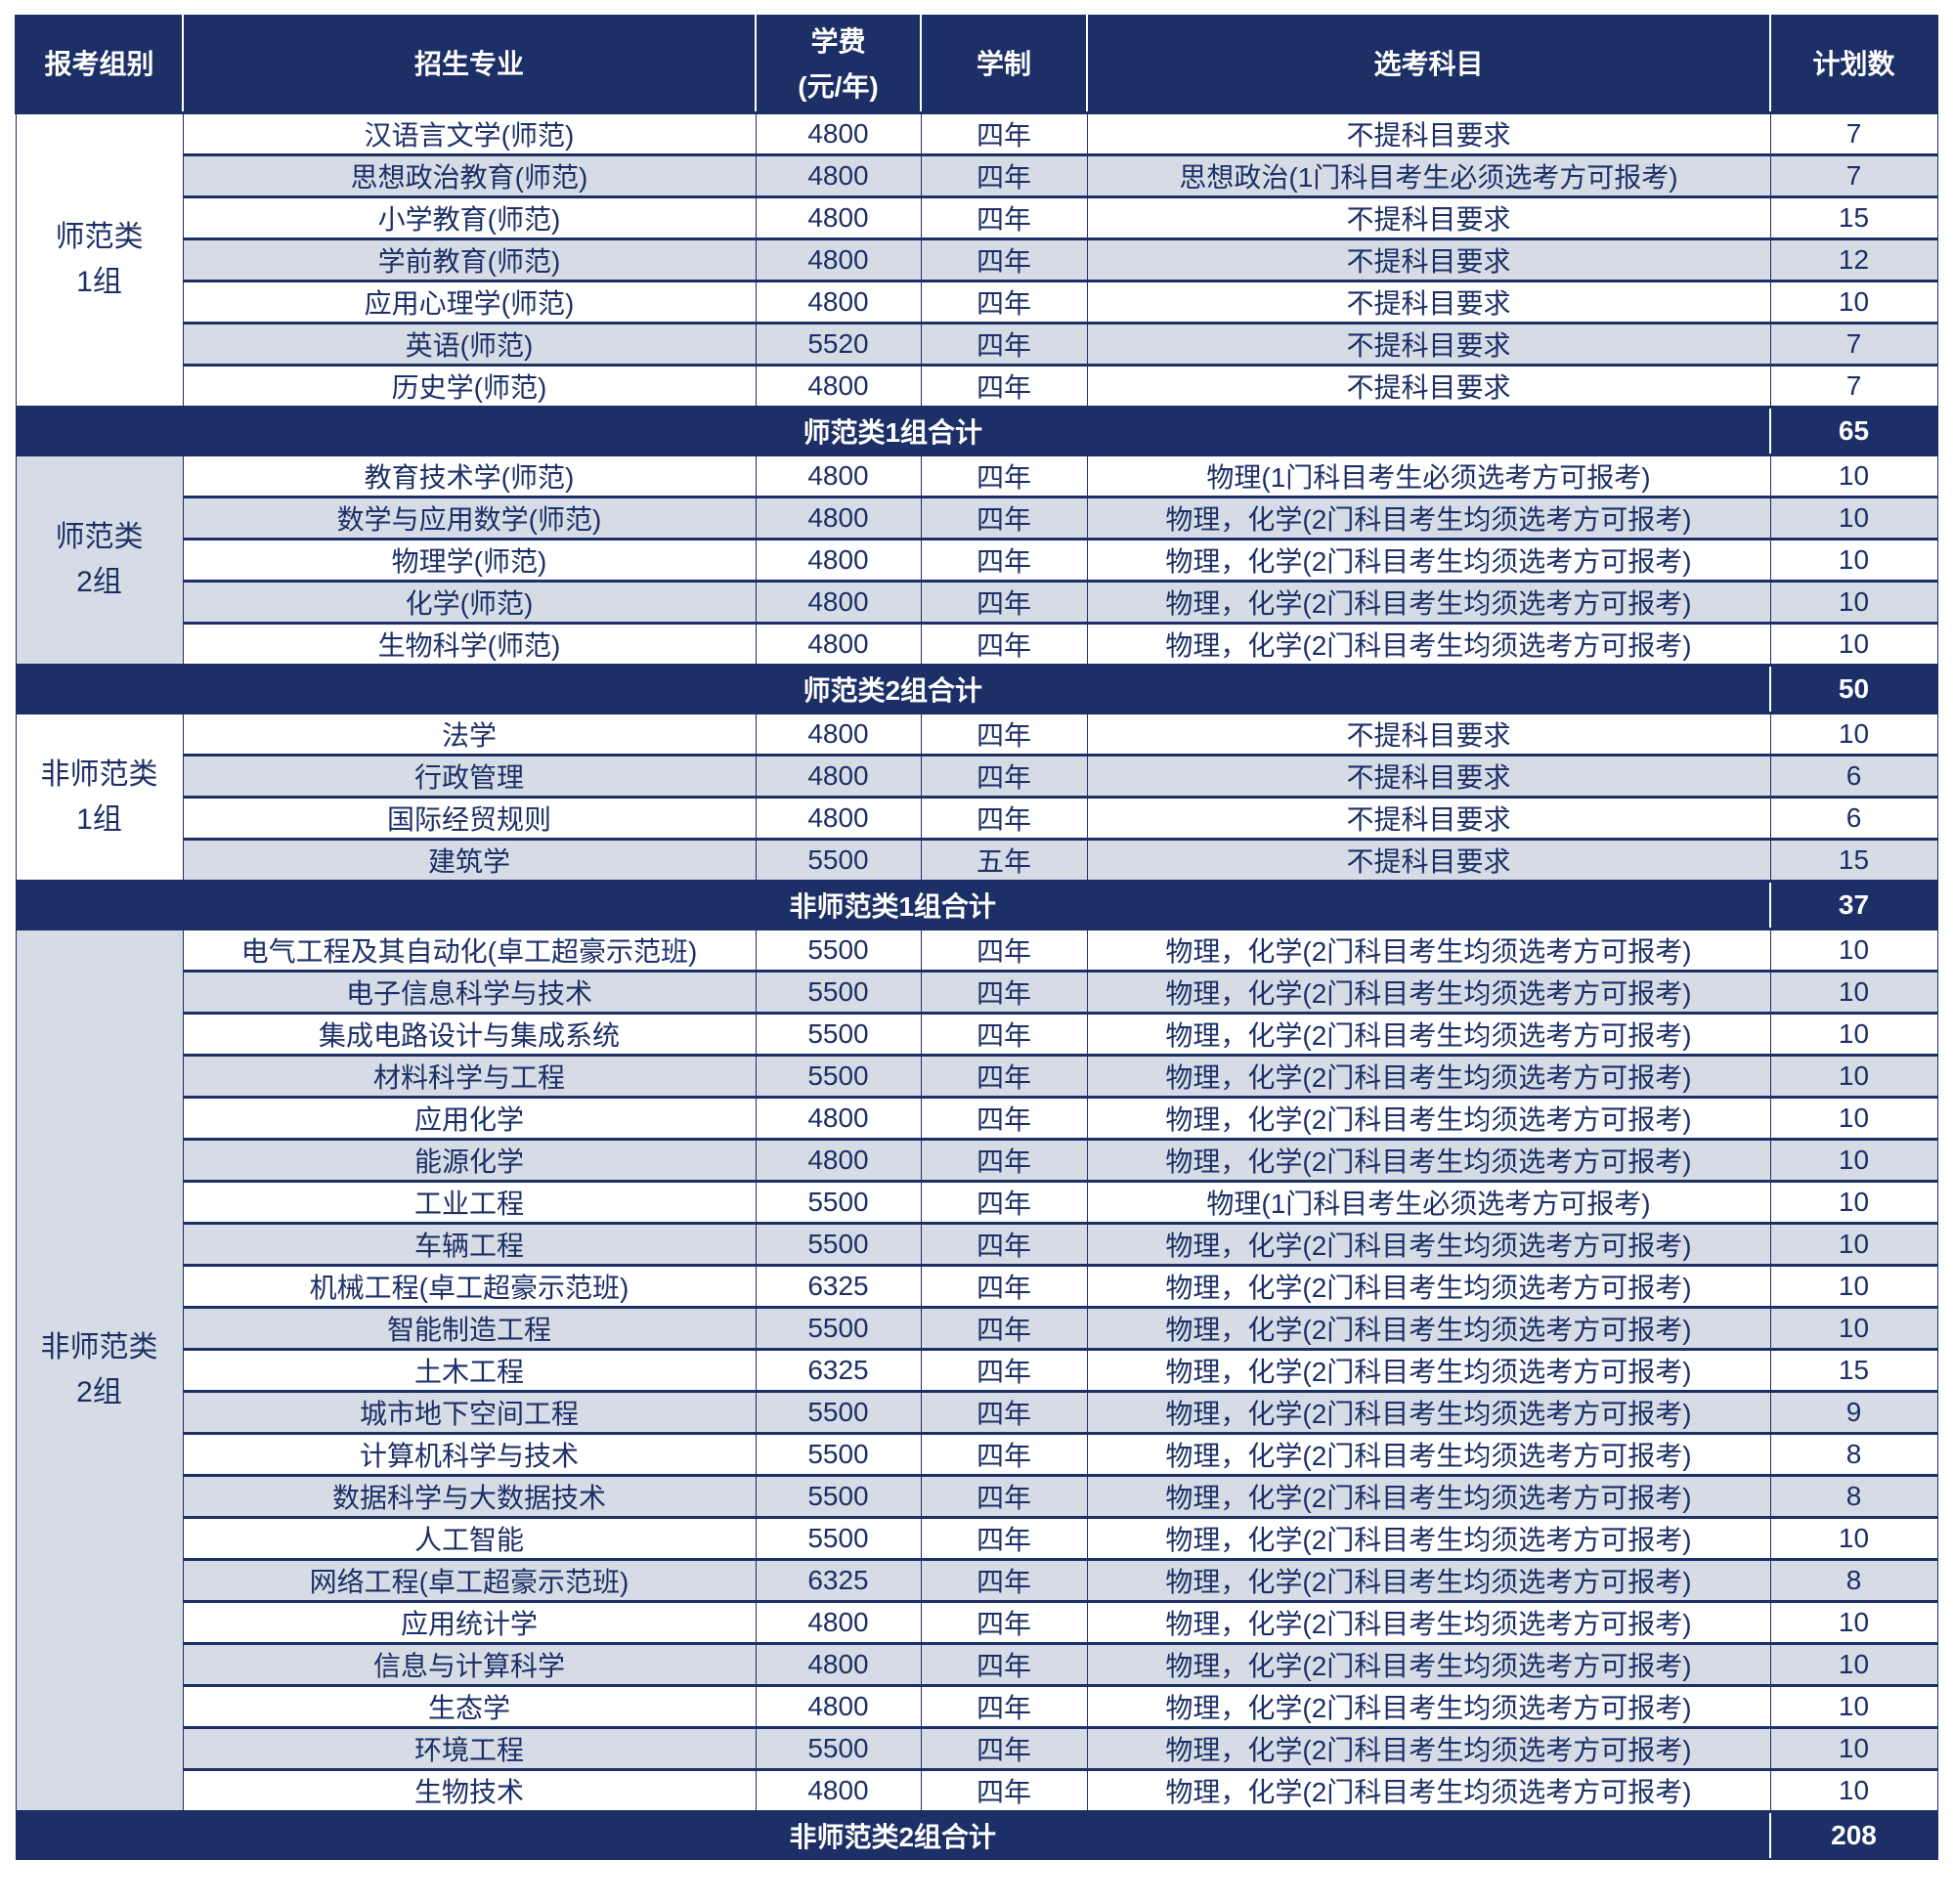 The image size is (1953, 1904). I want to click on major-cell: 信息与计算科学, so click(469, 1664).